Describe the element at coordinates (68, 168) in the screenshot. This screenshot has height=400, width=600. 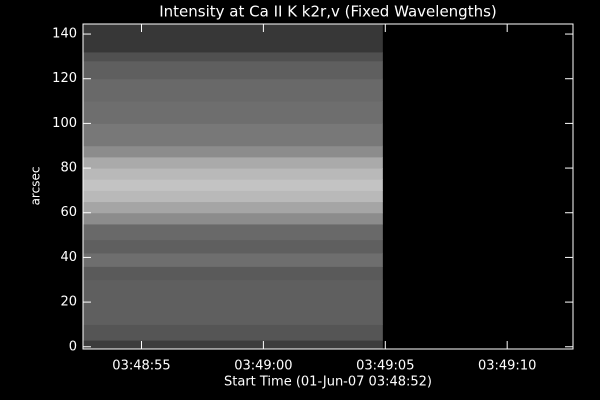
I see `y-tick-label: 80` at that location.